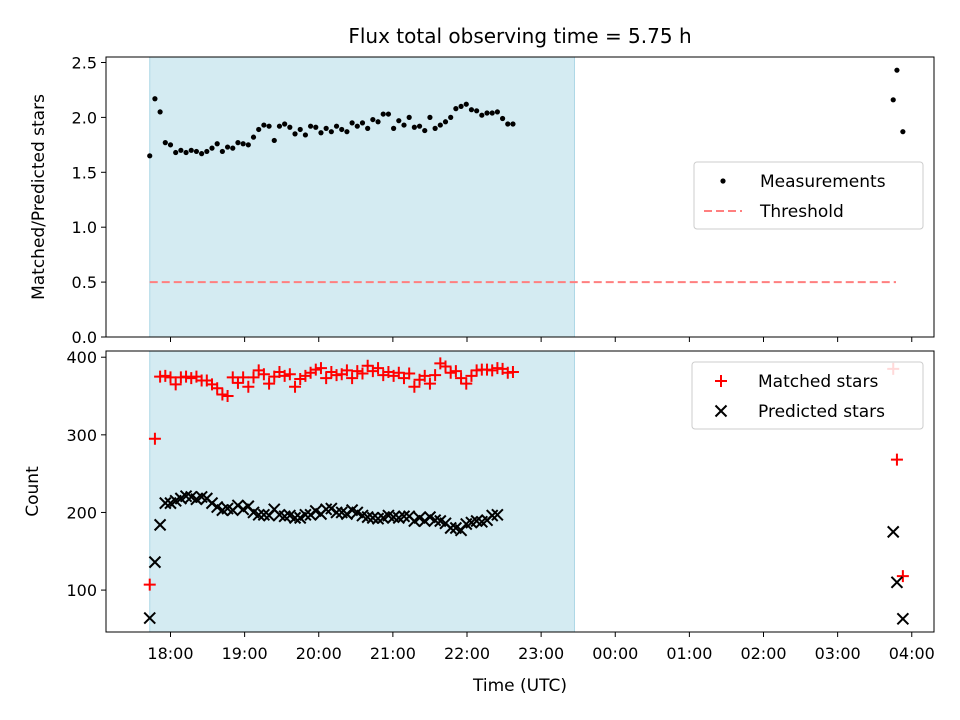 The height and width of the screenshot is (720, 960). I want to click on x-tick-label: 03:00, so click(838, 653).